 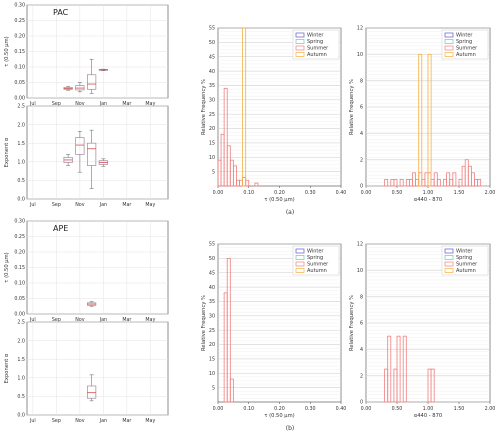 What do you see at coordinates (300, 48) in the screenshot?
I see `legend-swatch-summer` at bounding box center [300, 48].